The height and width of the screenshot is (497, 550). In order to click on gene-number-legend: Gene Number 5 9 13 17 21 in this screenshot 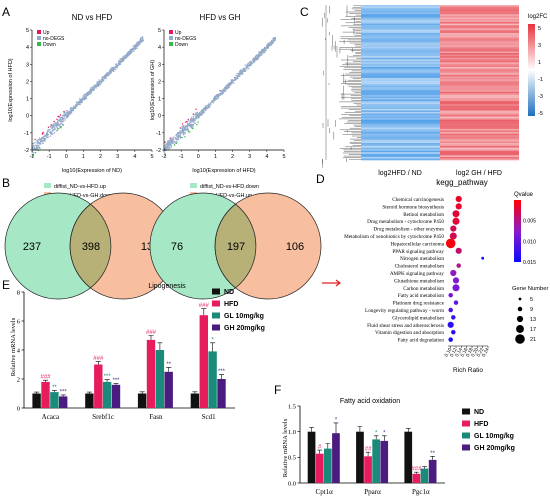, I will do `click(530, 315)`.